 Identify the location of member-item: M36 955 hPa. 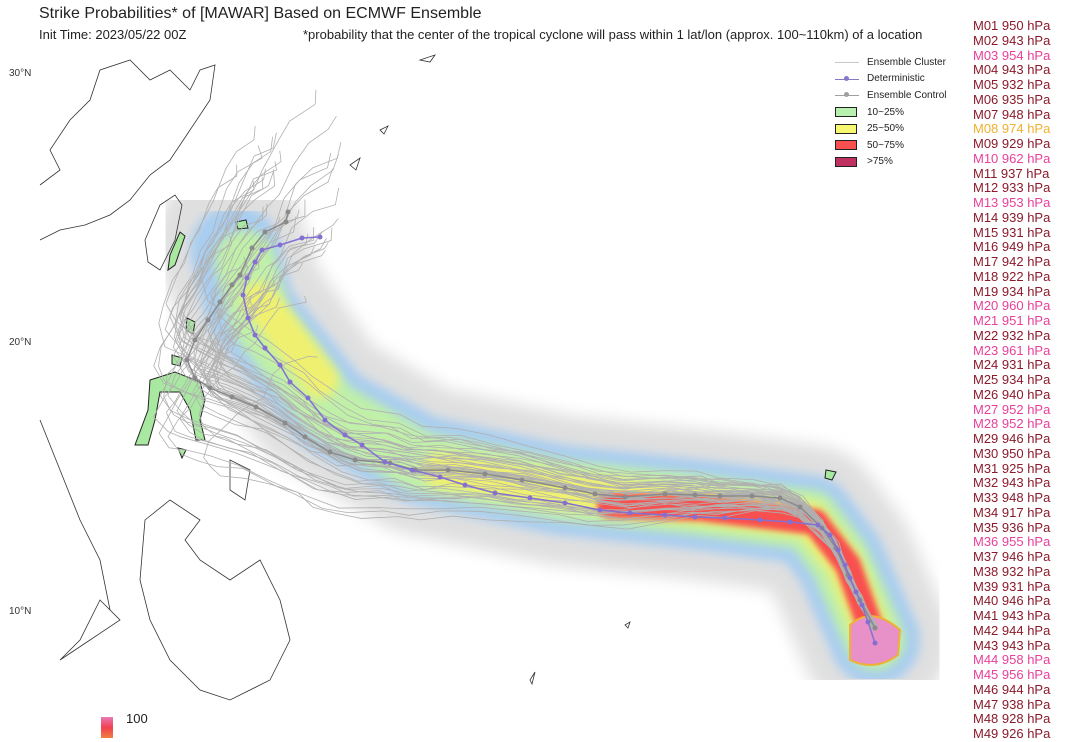
(1012, 542).